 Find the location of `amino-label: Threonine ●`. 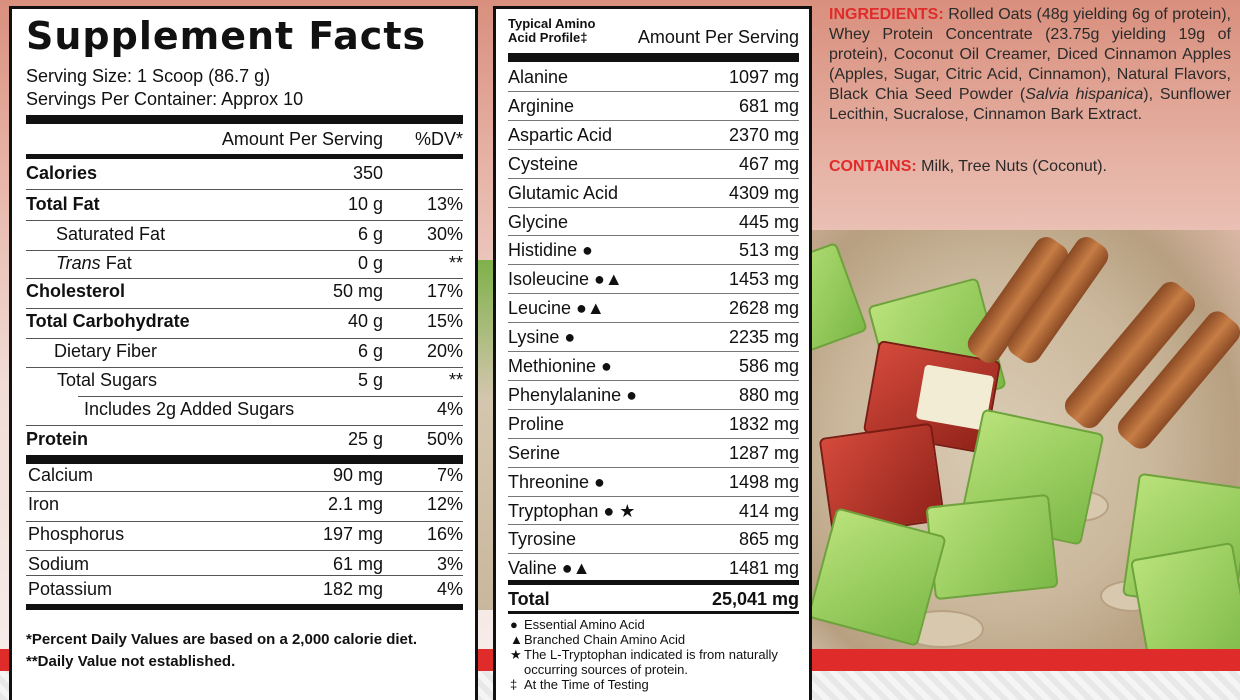

amino-label: Threonine ● is located at coordinates (556, 481).